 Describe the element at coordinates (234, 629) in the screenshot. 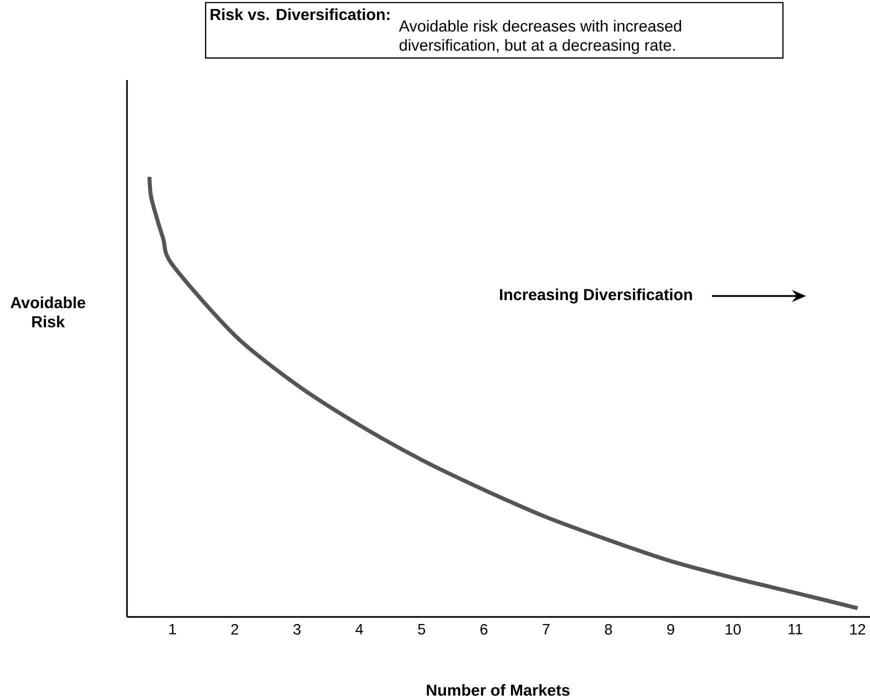

I see `x-tick-label: 2` at that location.